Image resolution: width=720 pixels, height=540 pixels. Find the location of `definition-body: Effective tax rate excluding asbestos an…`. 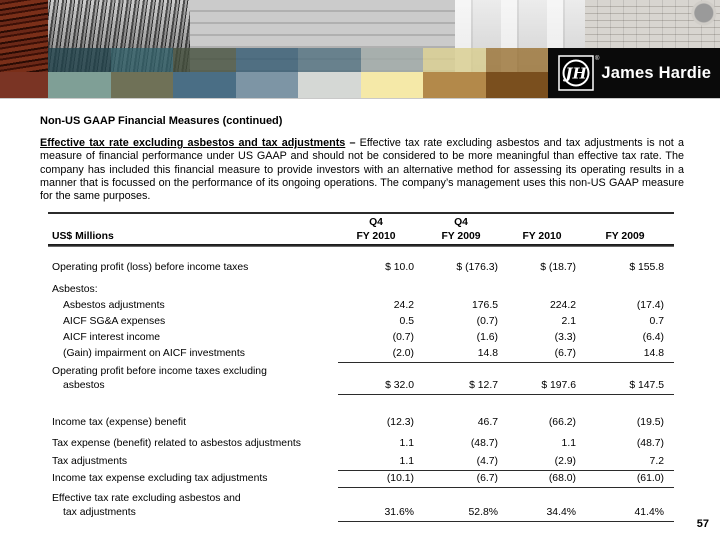

definition-body: Effective tax rate excluding asbestos an… is located at coordinates (362, 170).